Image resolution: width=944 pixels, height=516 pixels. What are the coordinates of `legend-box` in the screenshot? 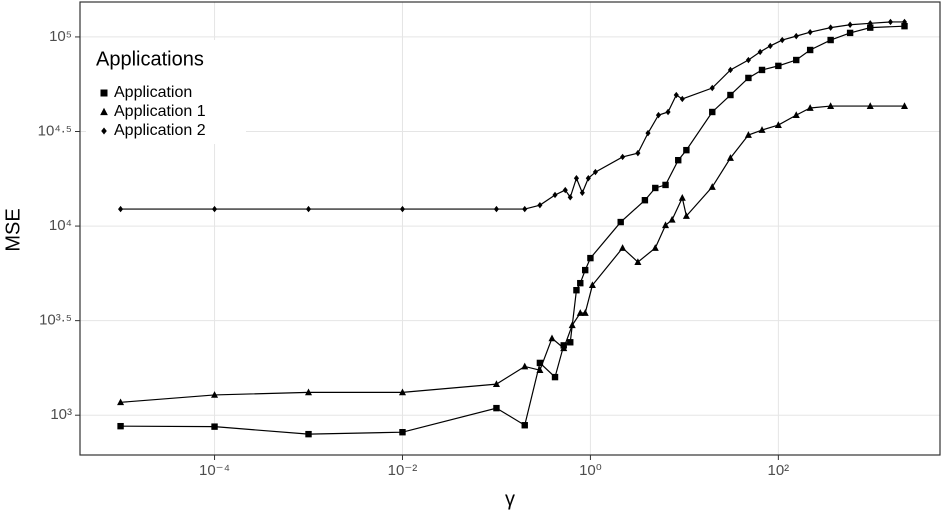 It's located at (166, 92).